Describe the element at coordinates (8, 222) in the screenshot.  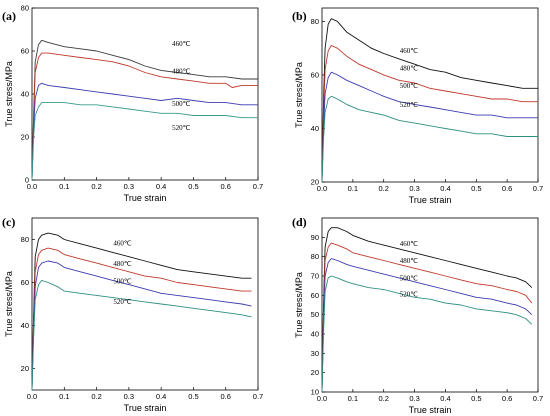
I see `panel-label: (c)` at that location.